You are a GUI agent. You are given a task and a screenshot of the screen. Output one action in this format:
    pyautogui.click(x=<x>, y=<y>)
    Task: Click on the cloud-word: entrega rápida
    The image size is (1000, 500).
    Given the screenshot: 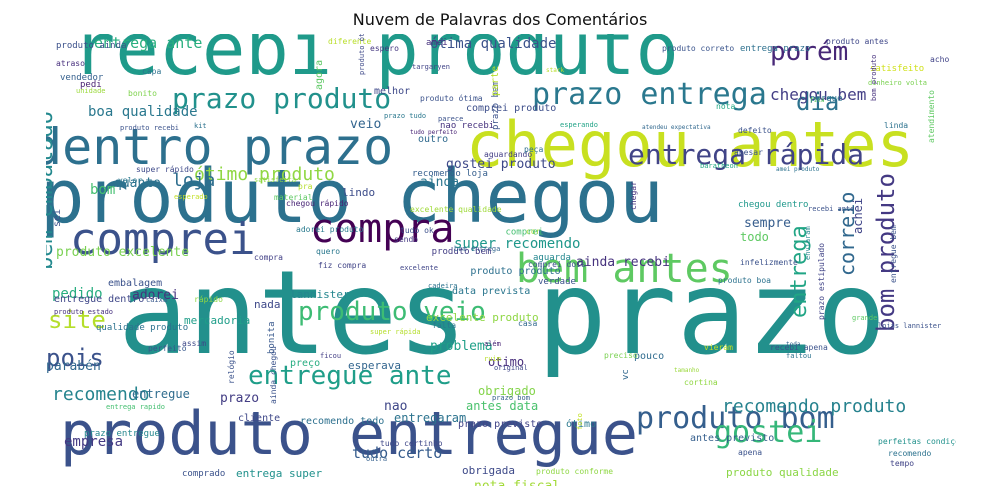 What is the action you would take?
    pyautogui.click(x=746, y=154)
    